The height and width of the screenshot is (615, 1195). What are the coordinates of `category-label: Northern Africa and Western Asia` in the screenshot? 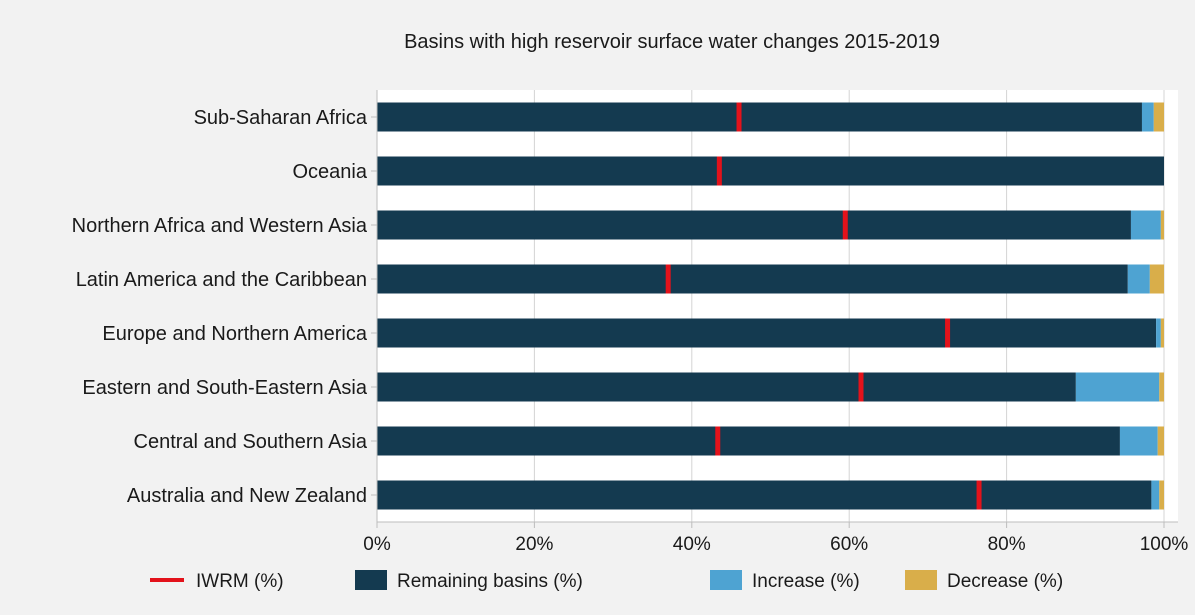 It's located at (220, 226).